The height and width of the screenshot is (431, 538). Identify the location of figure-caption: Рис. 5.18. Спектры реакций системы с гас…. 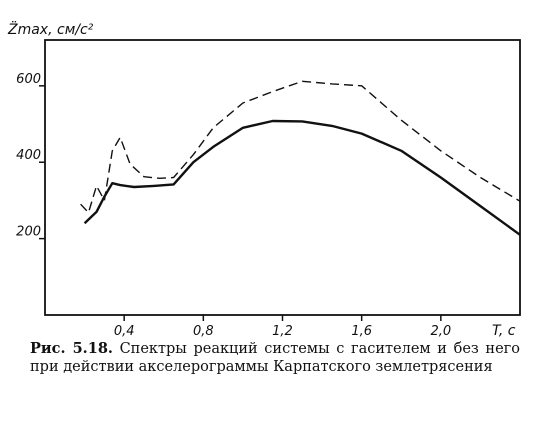
(275, 358).